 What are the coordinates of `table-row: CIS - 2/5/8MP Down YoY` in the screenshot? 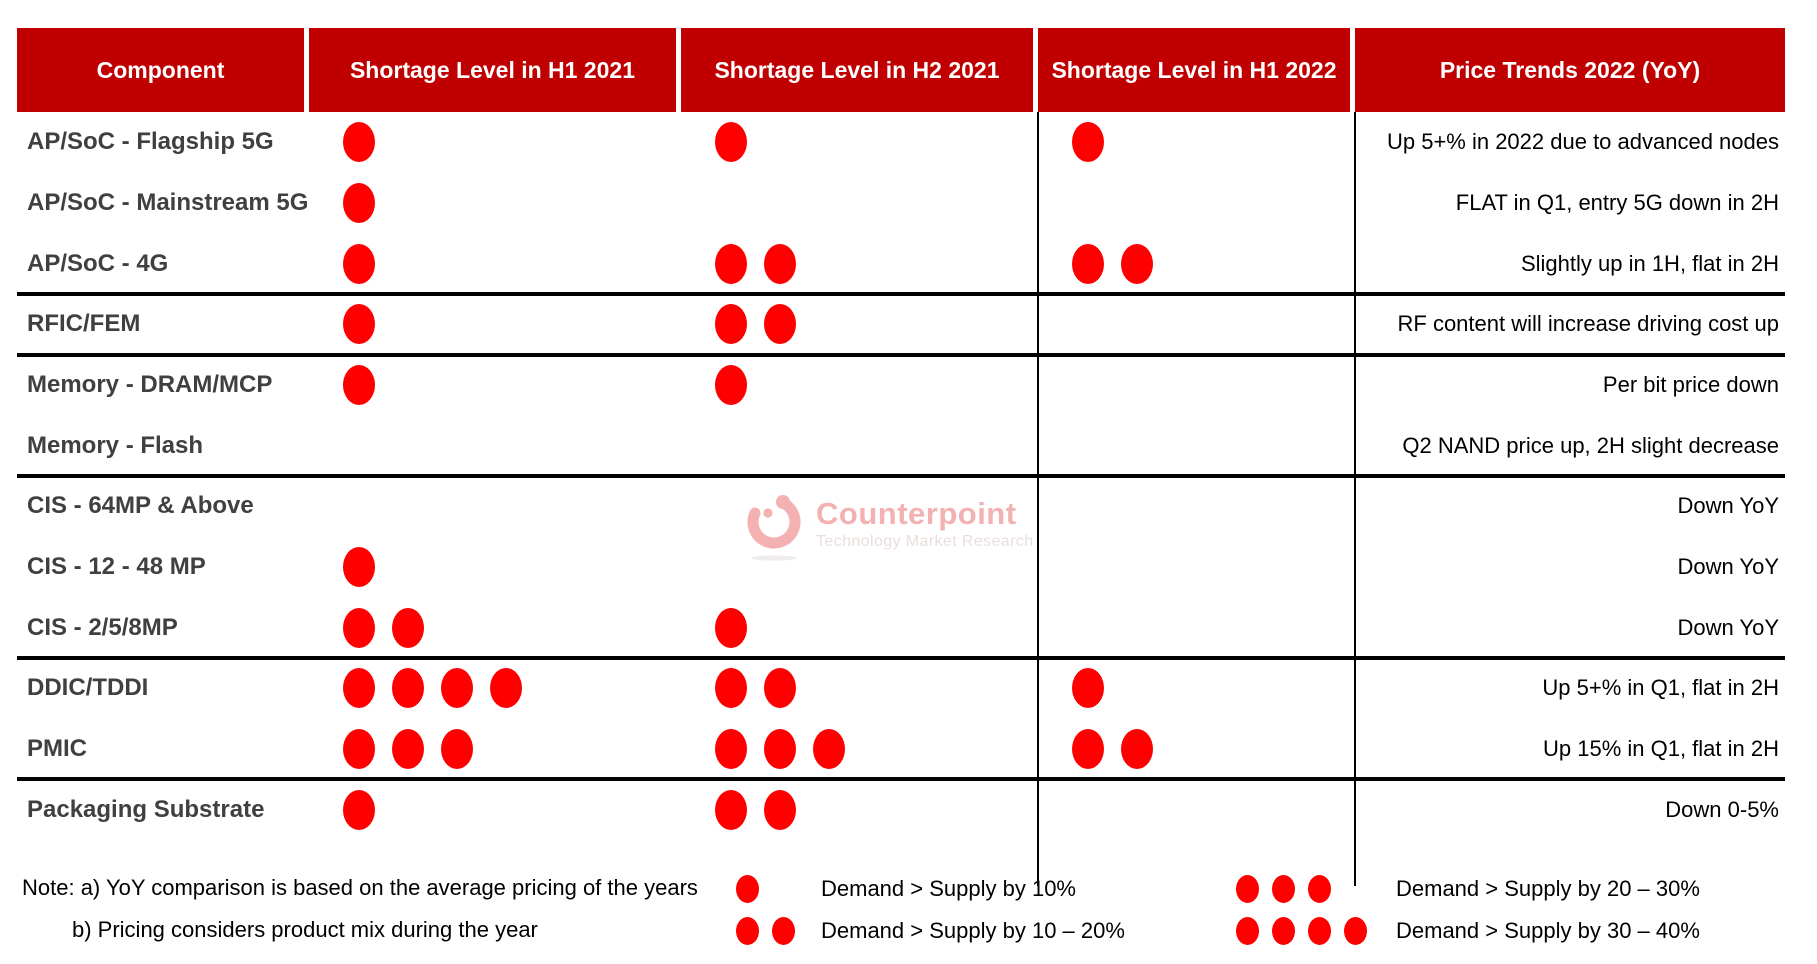 It's located at (901, 627).